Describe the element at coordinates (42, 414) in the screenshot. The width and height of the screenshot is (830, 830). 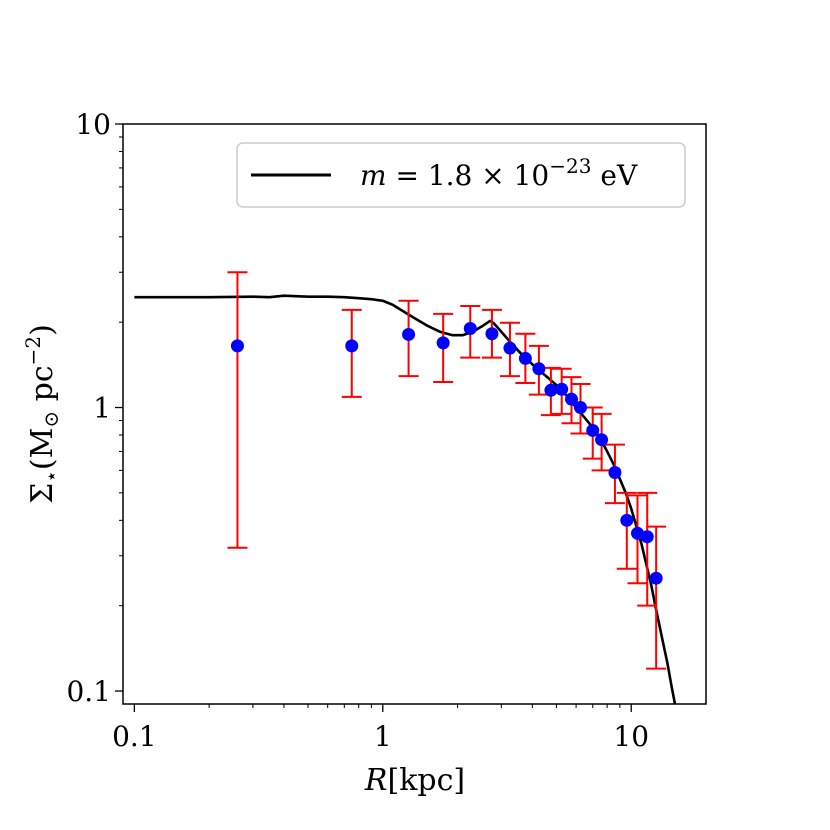
I see `y-axis-label: Σ⋆(M⊙ pc−2)` at that location.